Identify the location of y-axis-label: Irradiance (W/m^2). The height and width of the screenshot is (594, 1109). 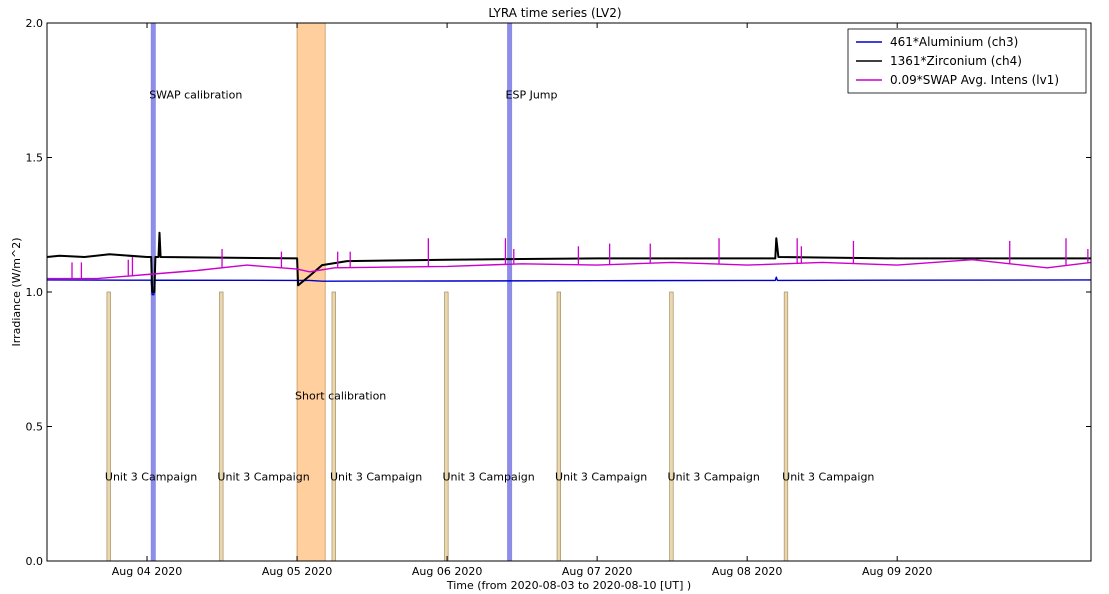
(16, 292).